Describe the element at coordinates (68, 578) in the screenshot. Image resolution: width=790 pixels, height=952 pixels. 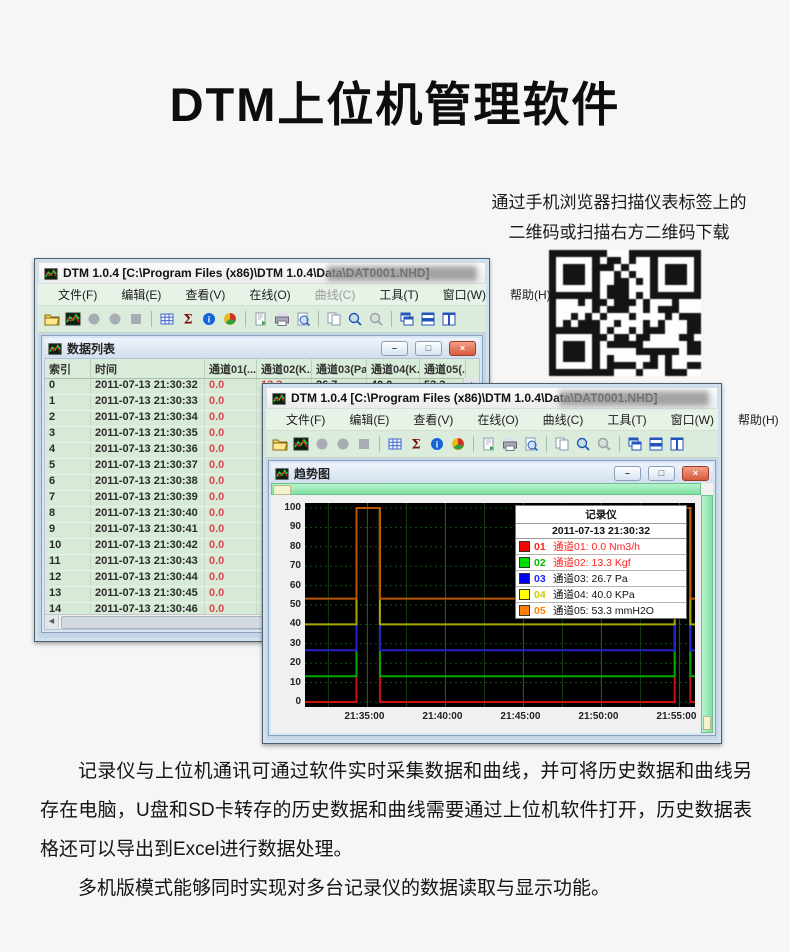
I see `table-cell: 12` at that location.